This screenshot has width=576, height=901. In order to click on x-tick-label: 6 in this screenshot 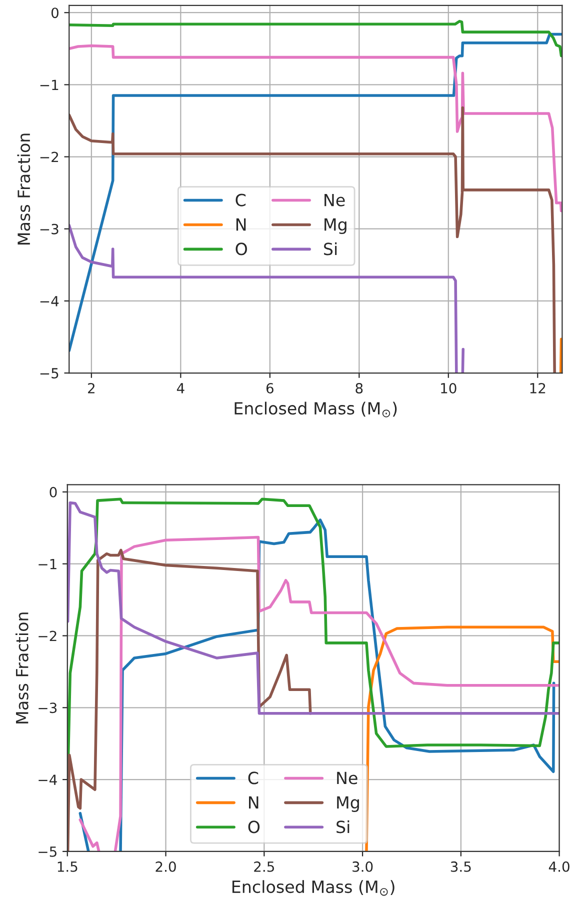, I will do `click(270, 388)`.